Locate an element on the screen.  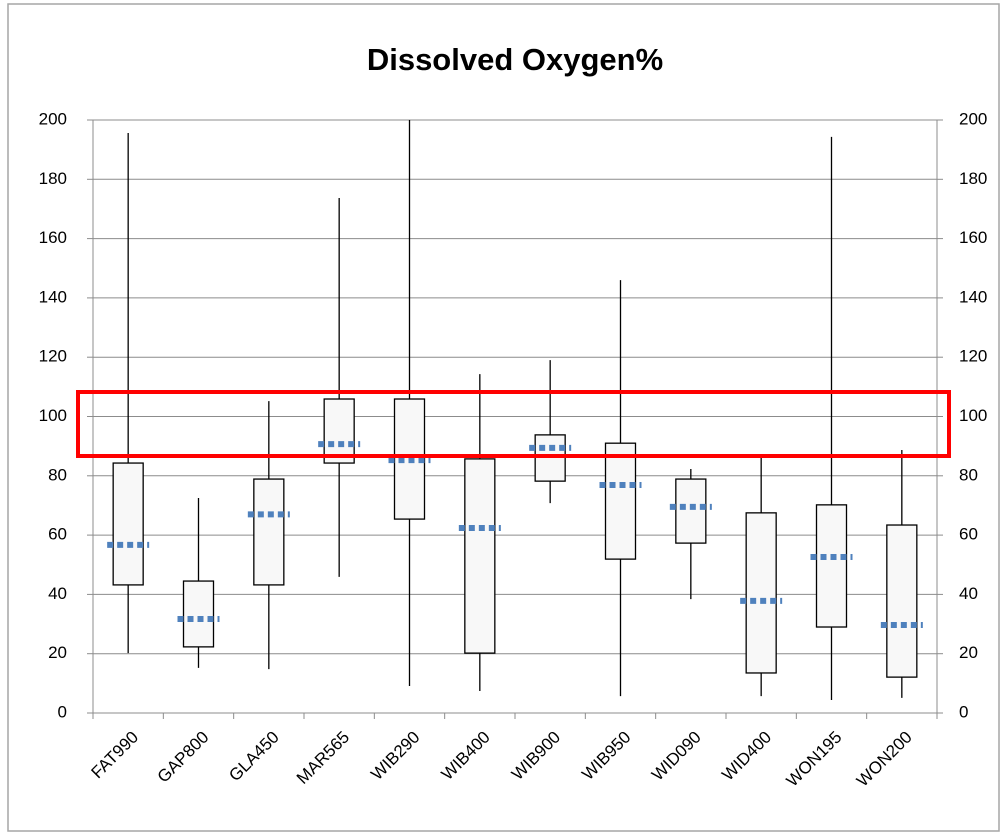
y2-tick-label: 20 is located at coordinates (968, 652).